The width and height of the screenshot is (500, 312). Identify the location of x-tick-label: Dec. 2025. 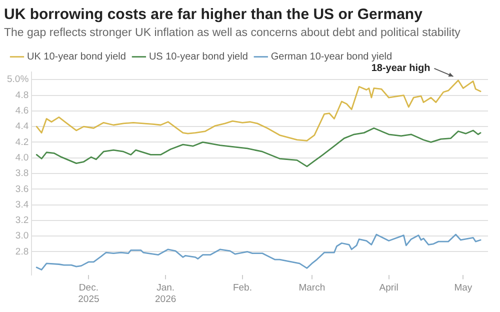
(89, 293).